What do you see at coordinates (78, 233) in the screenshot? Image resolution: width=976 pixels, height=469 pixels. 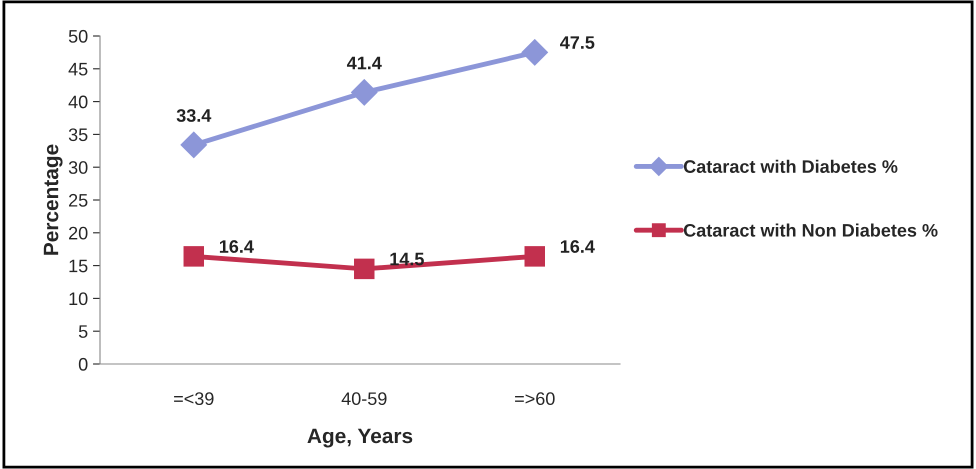 I see `y-tick-label: 20` at bounding box center [78, 233].